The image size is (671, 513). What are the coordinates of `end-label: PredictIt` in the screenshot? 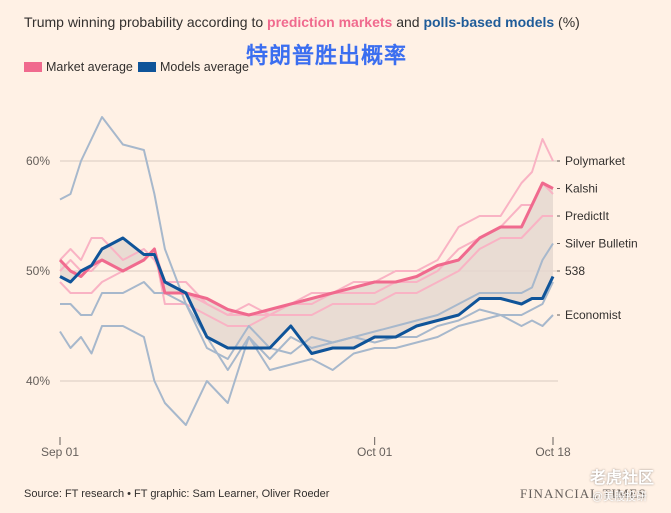 It's located at (587, 216).